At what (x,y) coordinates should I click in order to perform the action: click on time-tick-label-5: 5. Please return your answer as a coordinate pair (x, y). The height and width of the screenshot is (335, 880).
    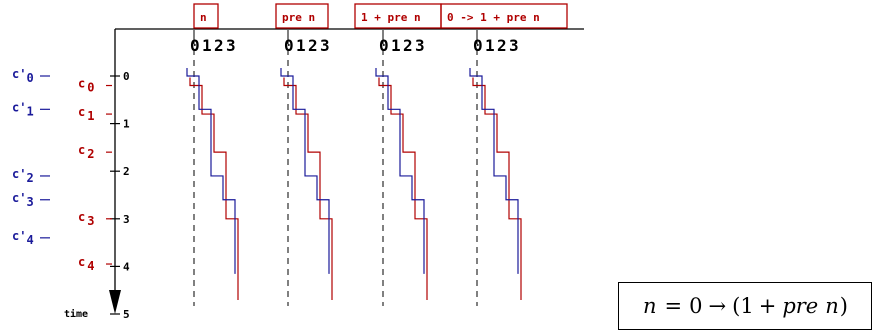
    Looking at the image, I should click on (126, 314).